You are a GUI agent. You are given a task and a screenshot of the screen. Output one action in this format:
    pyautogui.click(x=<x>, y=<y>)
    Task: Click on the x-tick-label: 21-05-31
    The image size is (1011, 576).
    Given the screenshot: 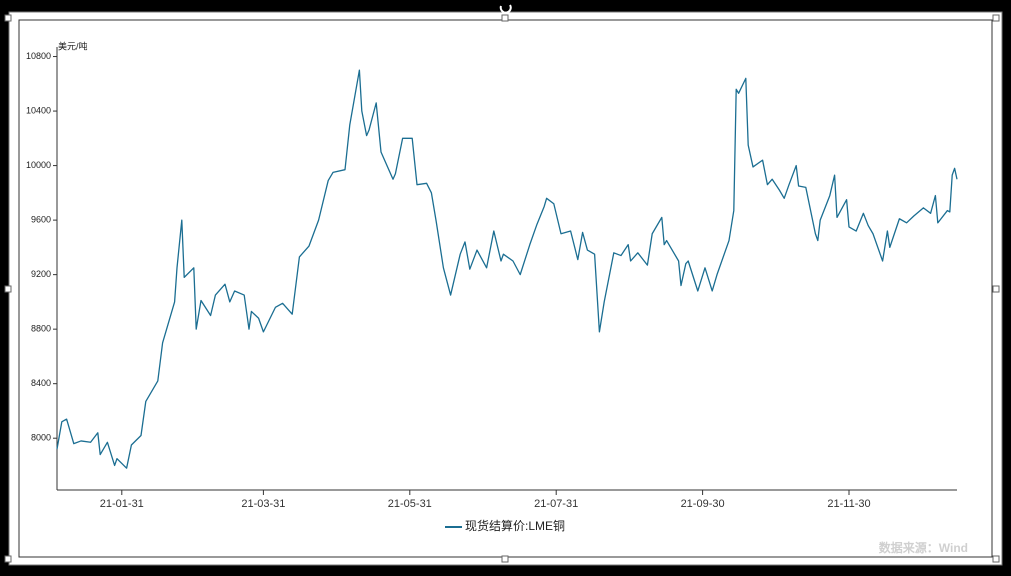 What is the action you would take?
    pyautogui.click(x=410, y=504)
    